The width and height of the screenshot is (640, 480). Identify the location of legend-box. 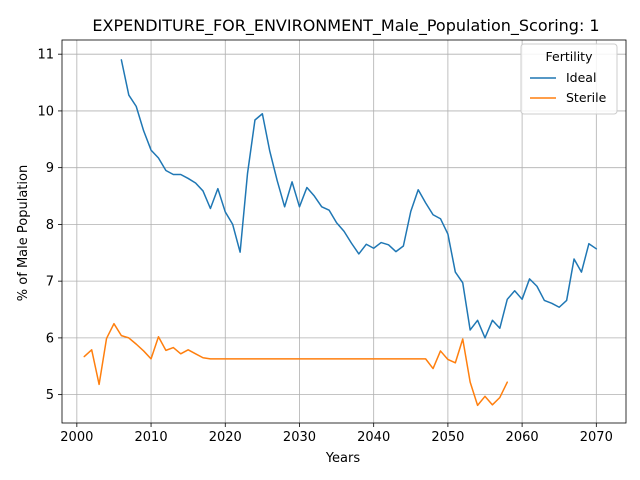
(569, 79).